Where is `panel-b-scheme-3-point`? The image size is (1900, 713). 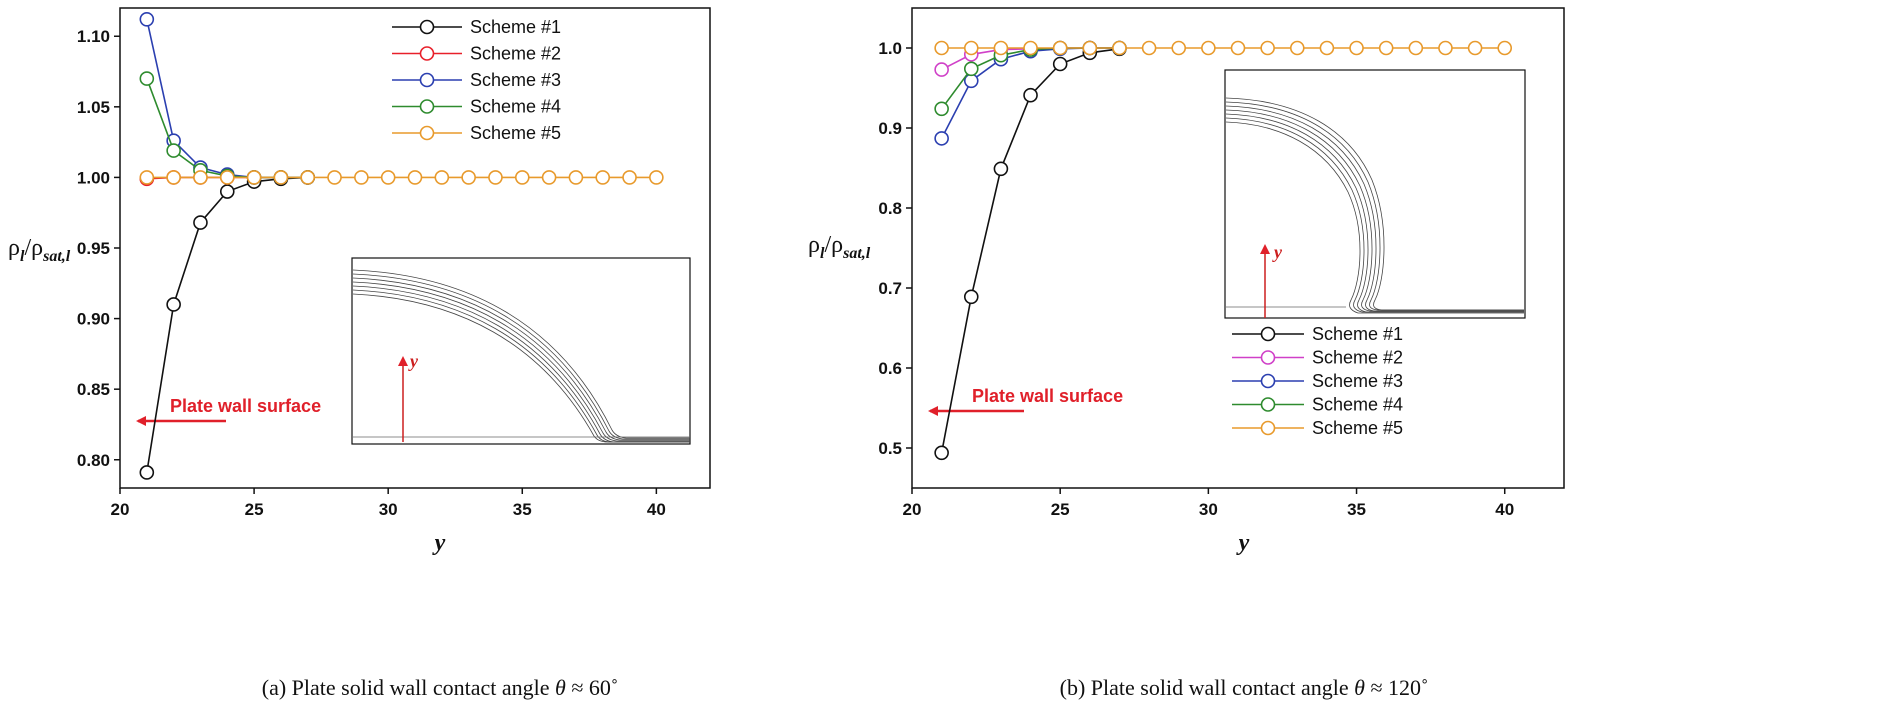
panel-b-scheme-3-point is located at coordinates (941, 138).